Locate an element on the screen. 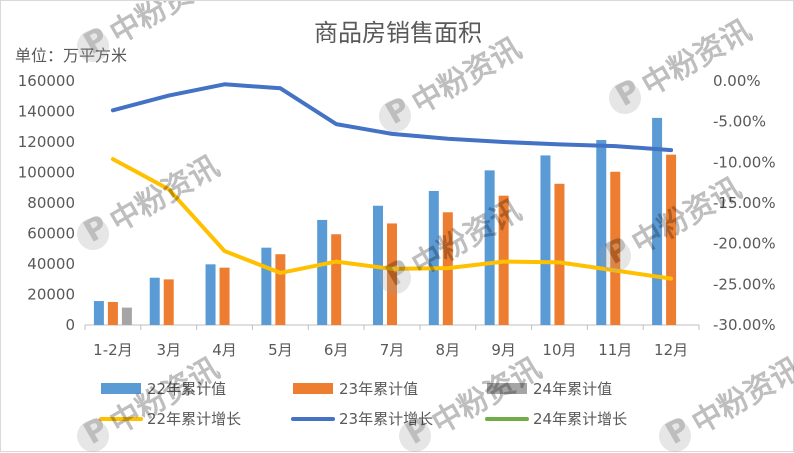 This screenshot has width=794, height=453. series-line is located at coordinates (392, 117).